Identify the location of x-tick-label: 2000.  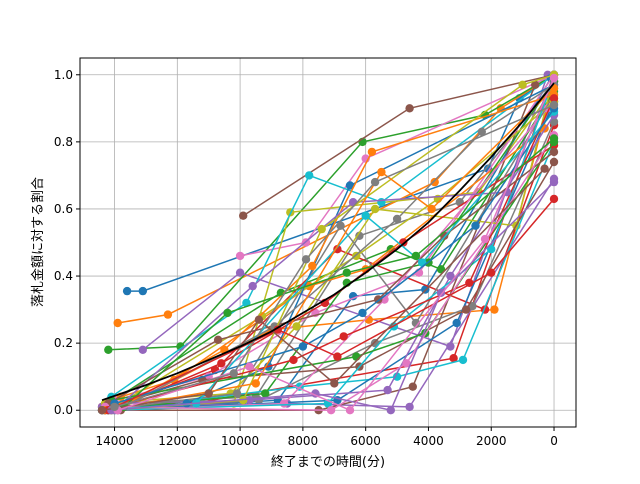
(491, 441).